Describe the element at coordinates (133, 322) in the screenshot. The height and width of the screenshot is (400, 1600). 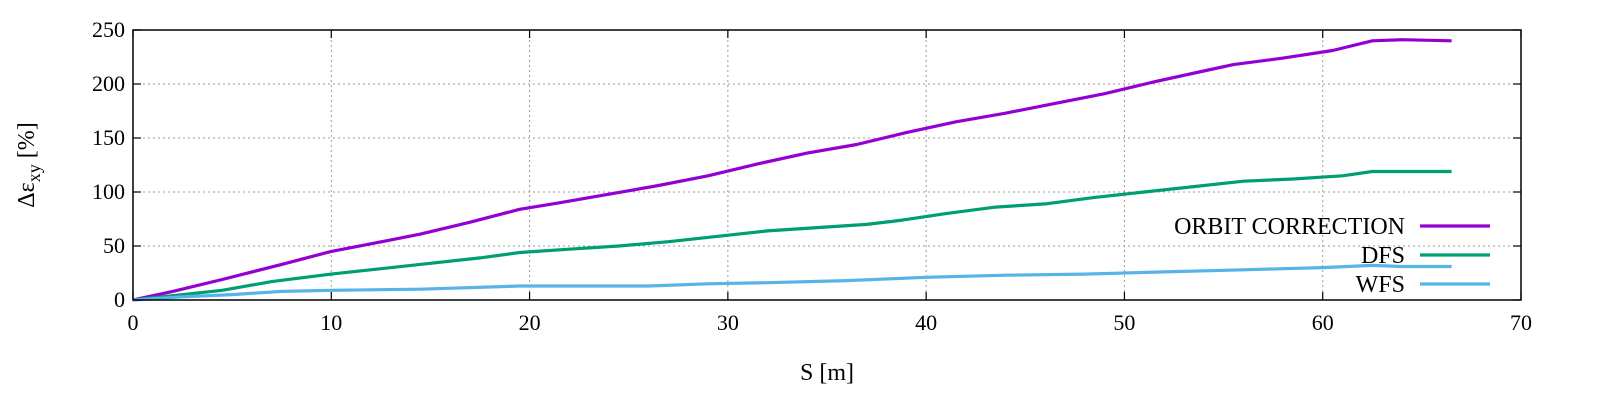
I see `x-tick-label: 0` at that location.